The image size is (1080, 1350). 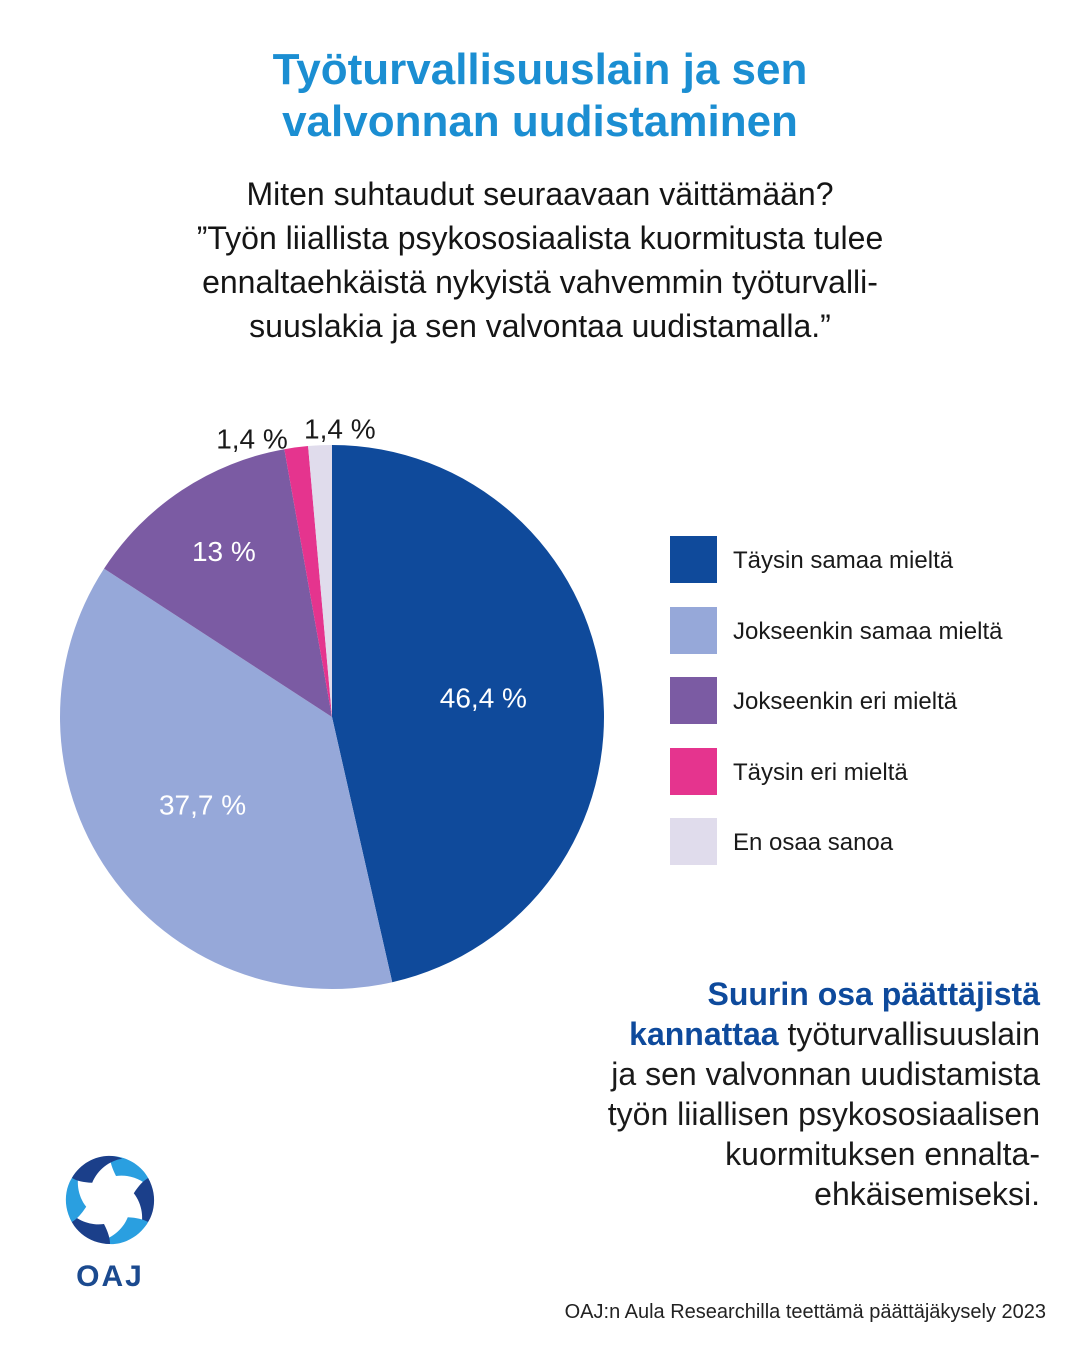 I want to click on slice-jokseenkin-samaa, so click(x=226, y=779).